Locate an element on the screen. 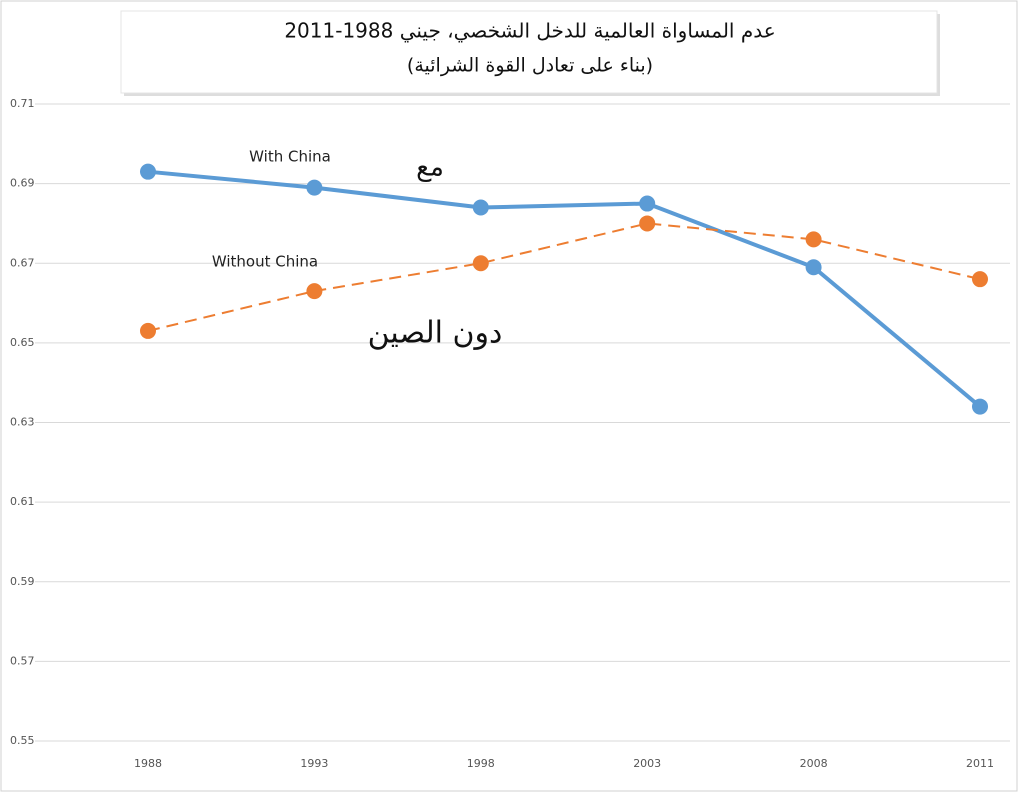 This screenshot has height=797, width=1024. annotation: مع is located at coordinates (430, 168).